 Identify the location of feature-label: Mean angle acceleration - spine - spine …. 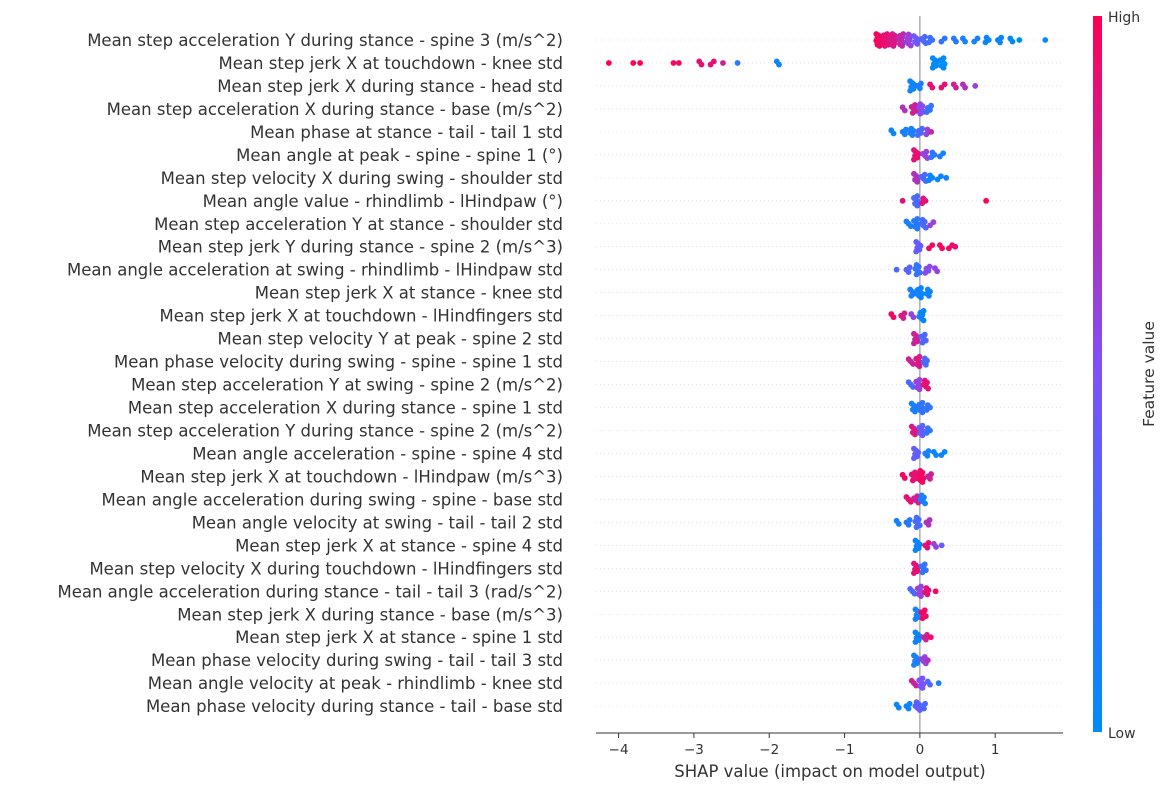
(377, 453).